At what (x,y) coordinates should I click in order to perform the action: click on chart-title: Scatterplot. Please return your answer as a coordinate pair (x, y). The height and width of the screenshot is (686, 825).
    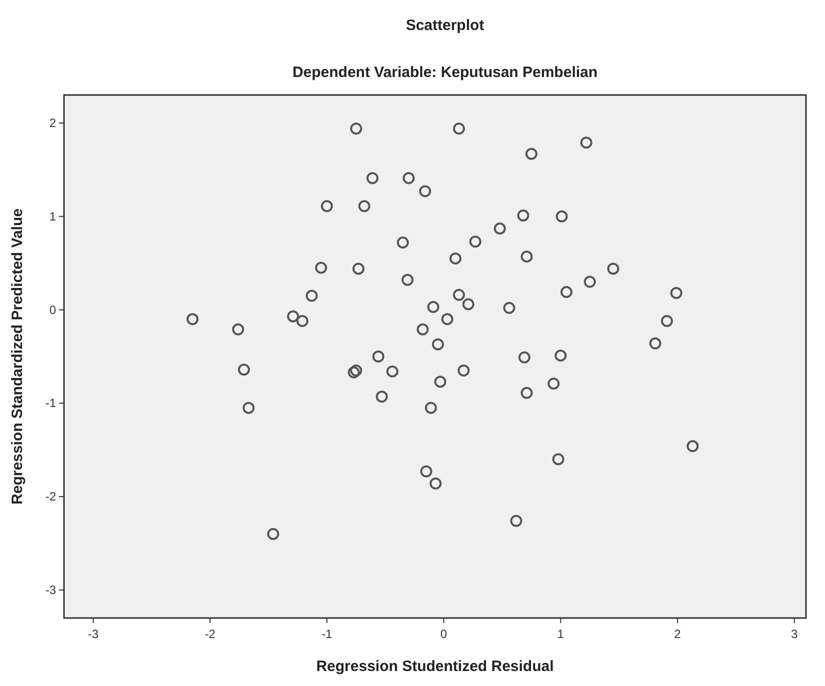
    Looking at the image, I should click on (445, 25).